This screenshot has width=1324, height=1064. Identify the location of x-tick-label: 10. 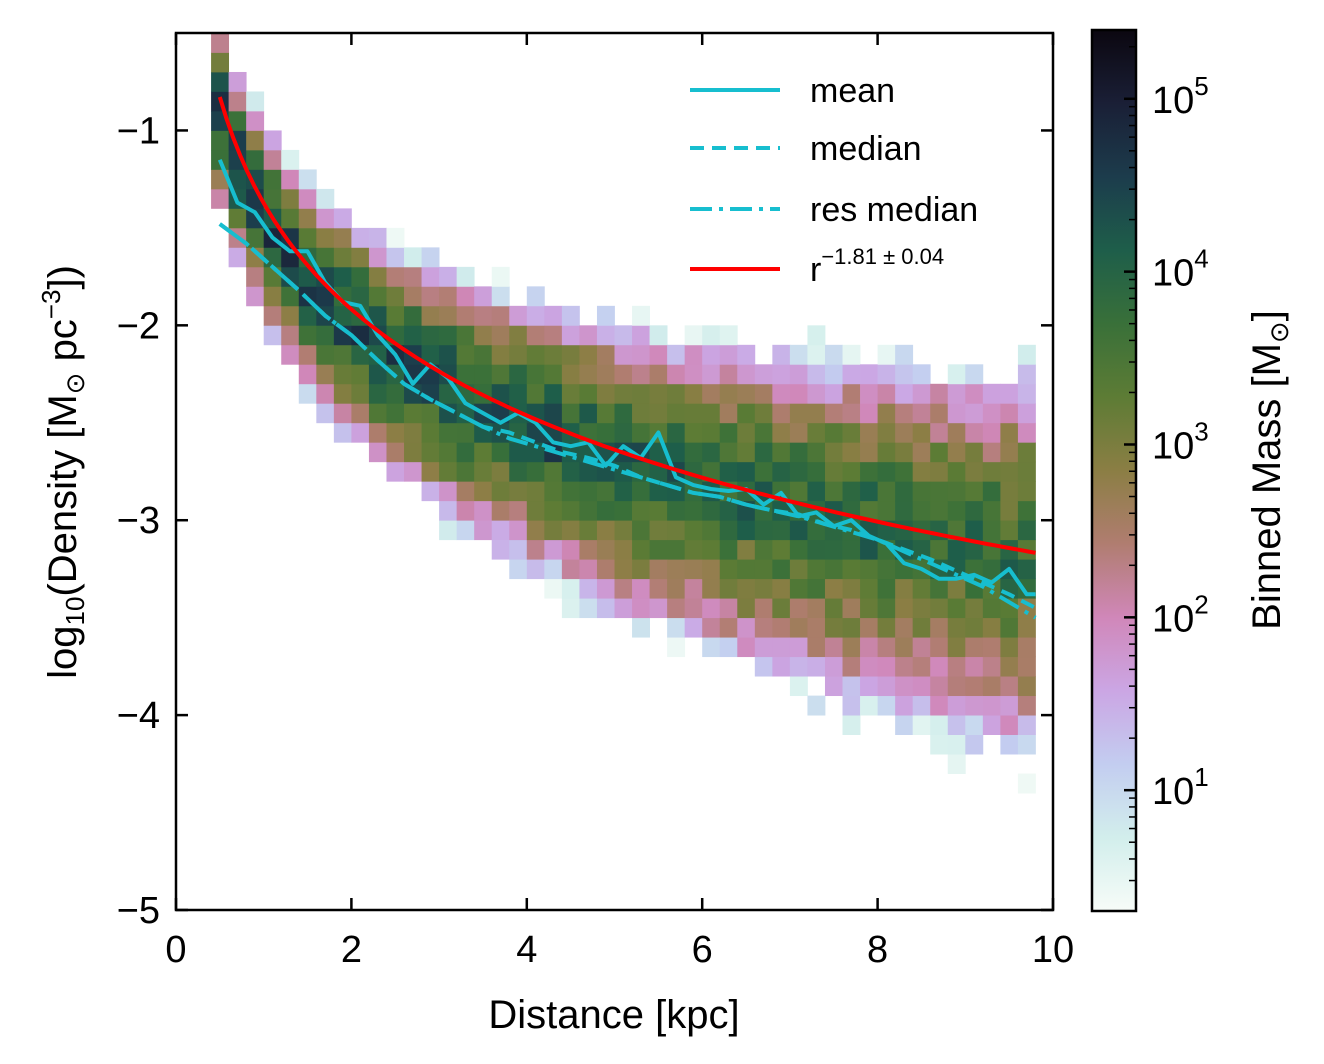
(1053, 950).